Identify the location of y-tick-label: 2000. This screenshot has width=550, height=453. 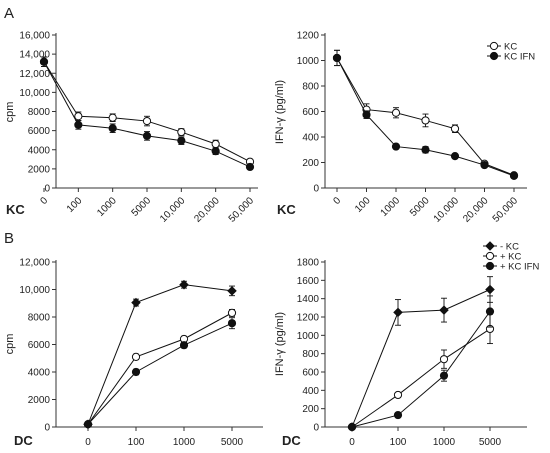
(39, 400).